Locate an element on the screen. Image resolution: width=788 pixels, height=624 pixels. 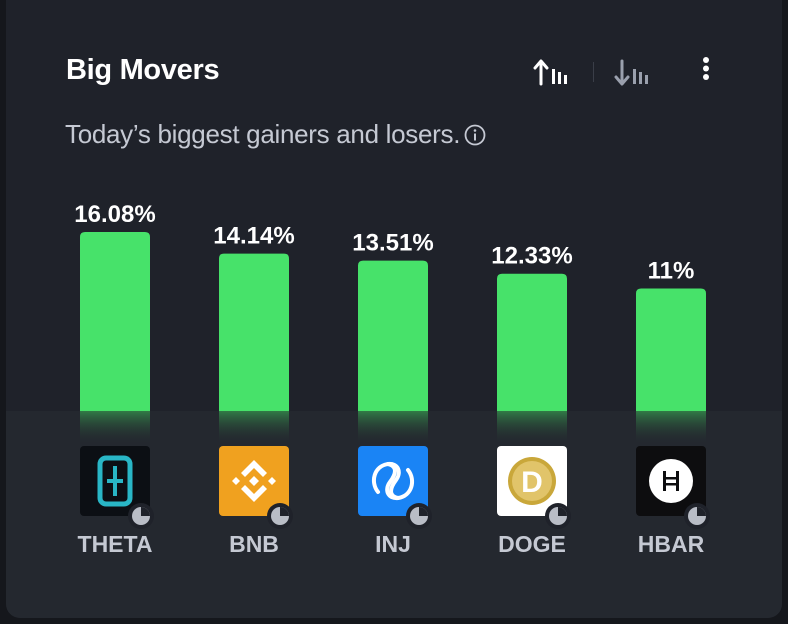
svg-text: D is located at coordinates (532, 482).